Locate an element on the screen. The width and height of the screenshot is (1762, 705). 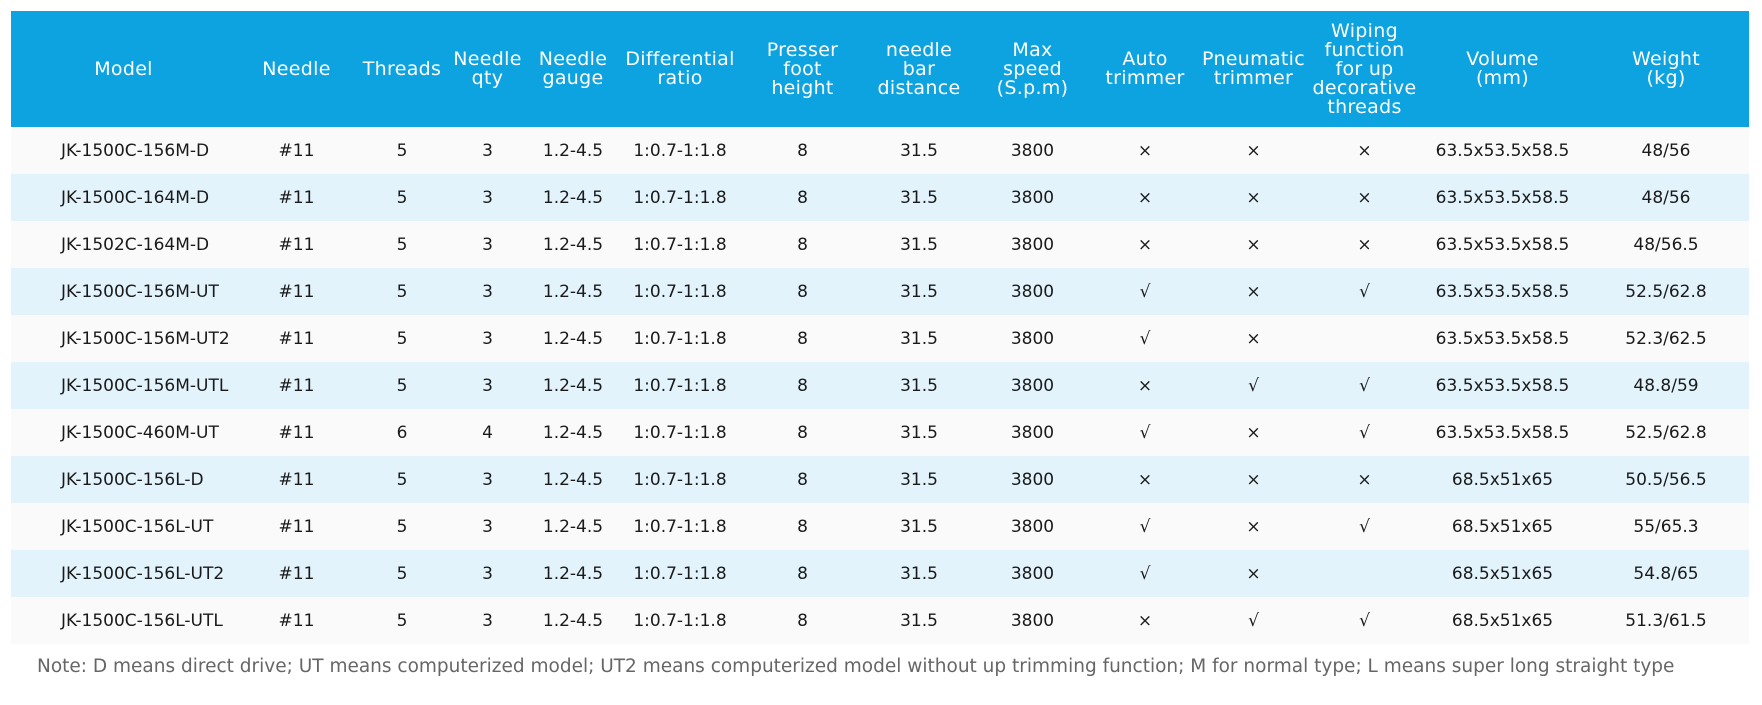
header-cell: Presser foot height is located at coordinates (802, 69).